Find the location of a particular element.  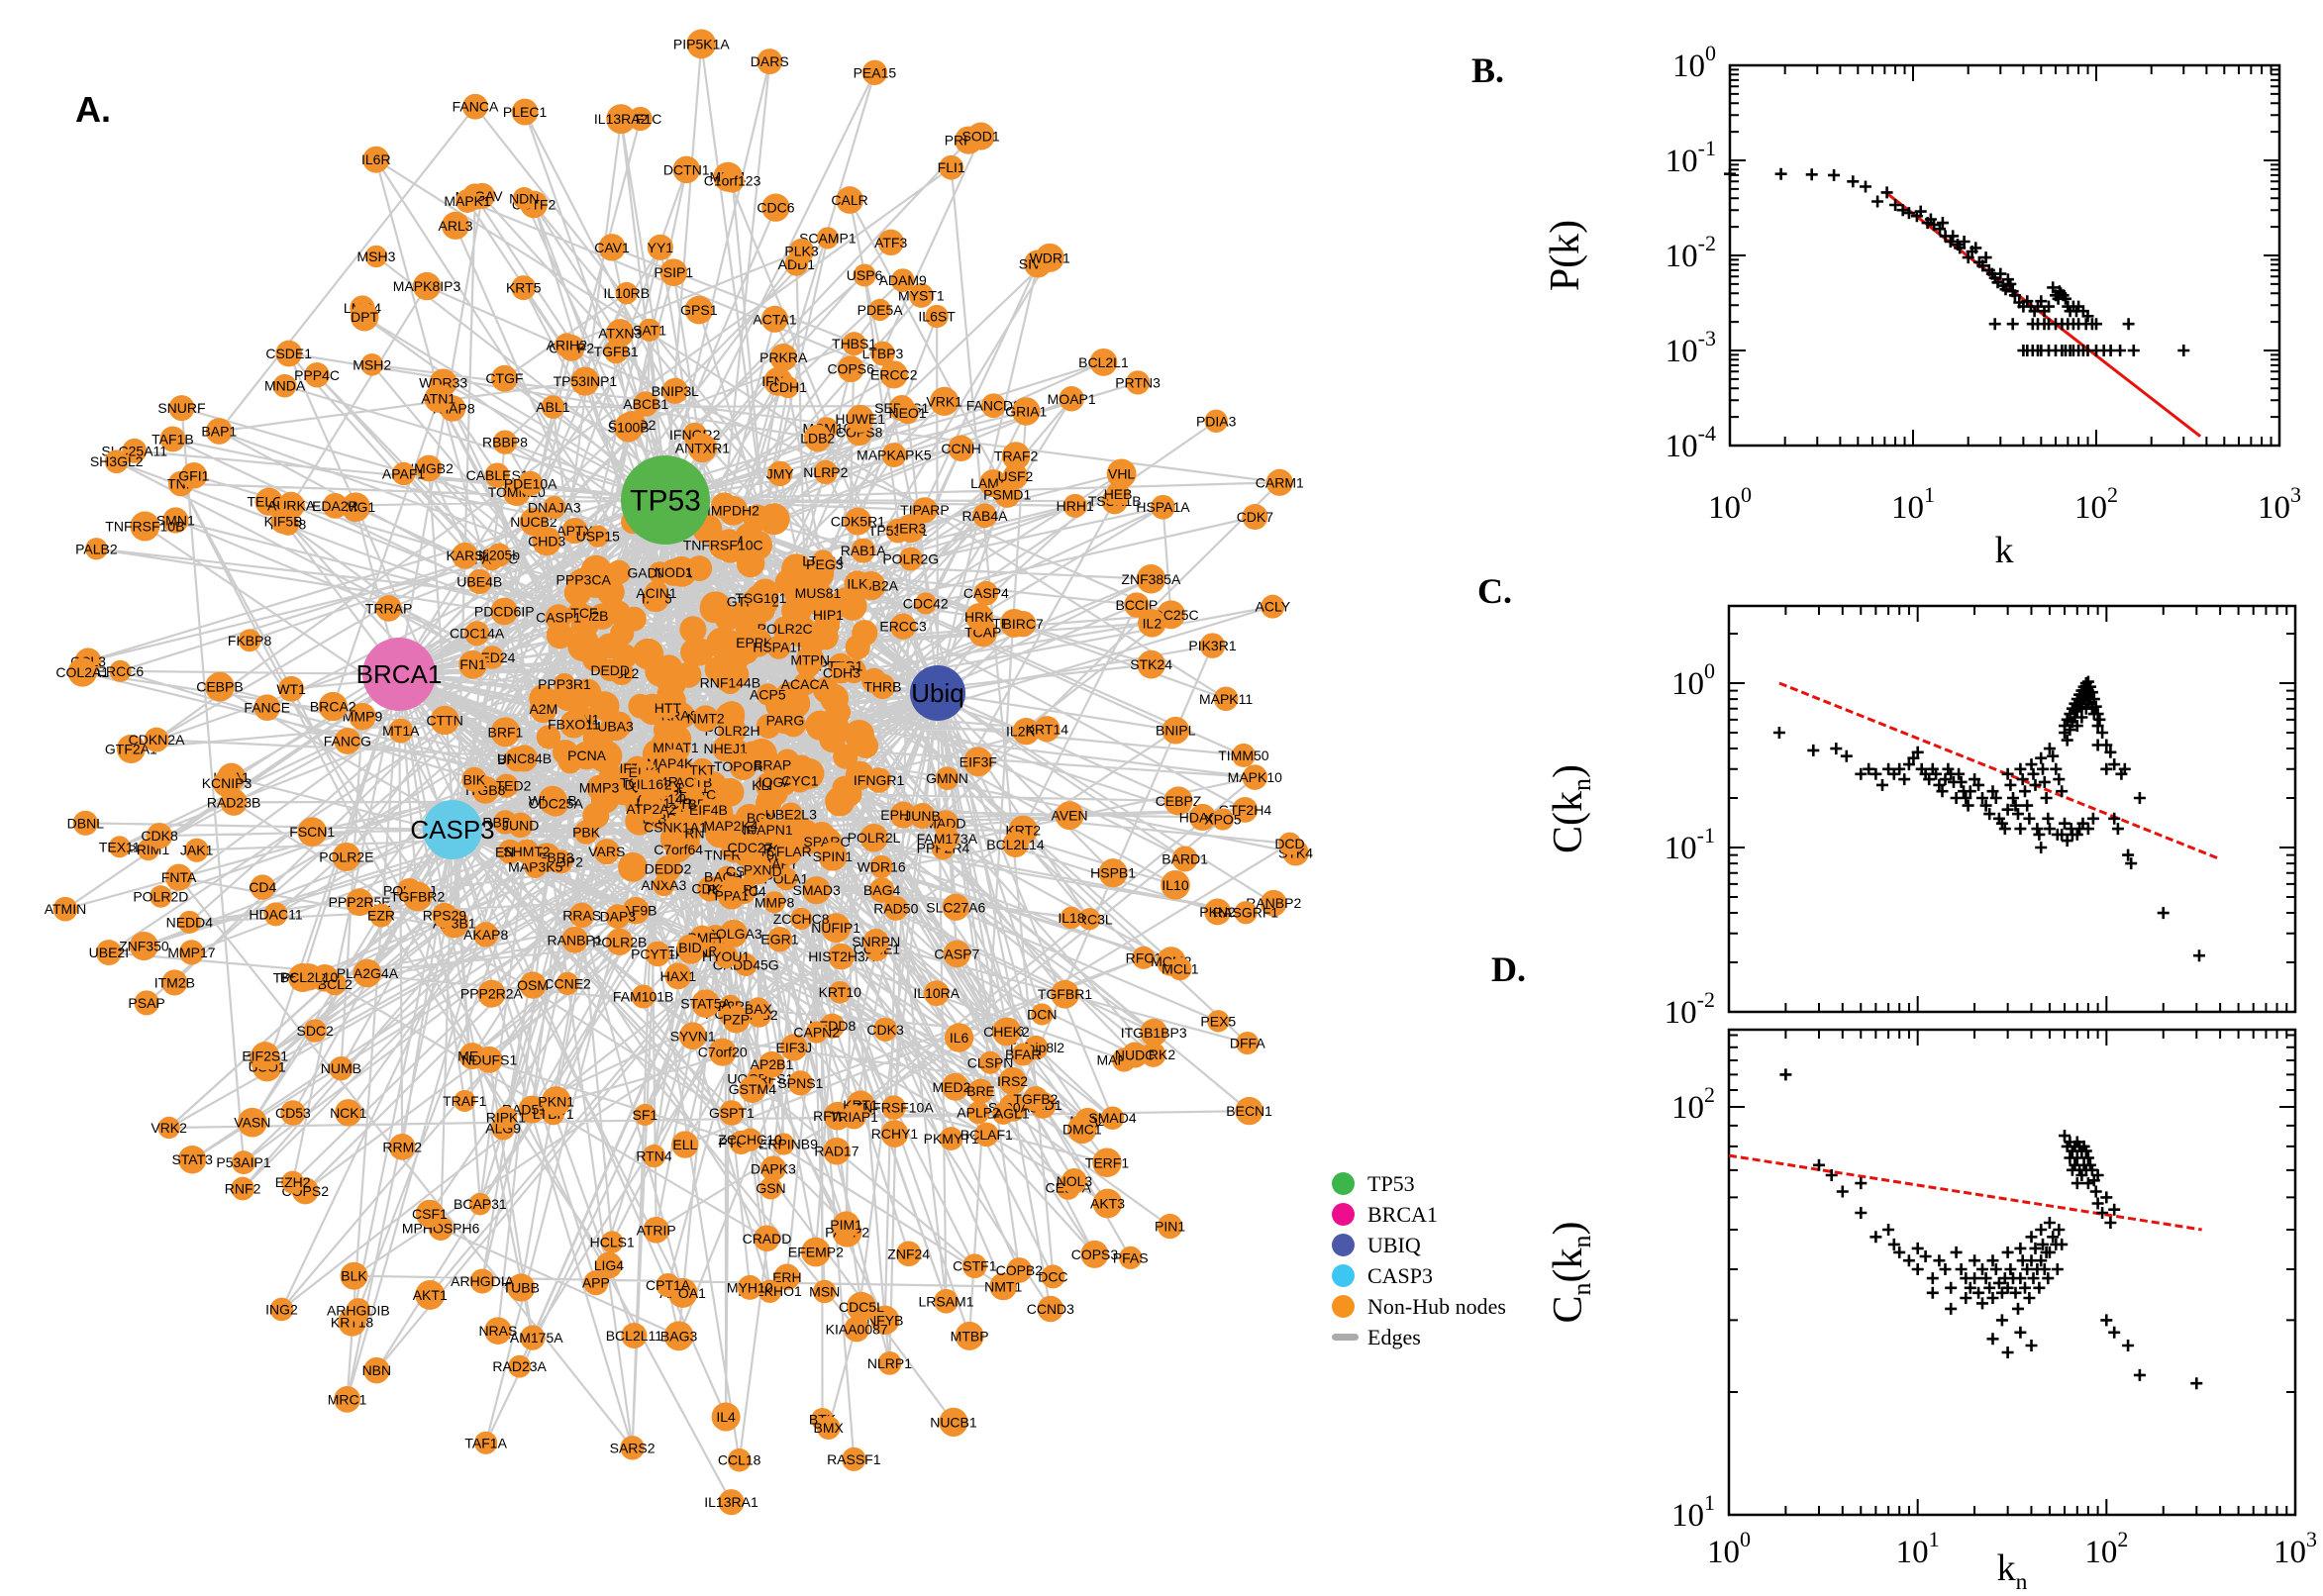

node-label: RNF2 is located at coordinates (243, 1189).